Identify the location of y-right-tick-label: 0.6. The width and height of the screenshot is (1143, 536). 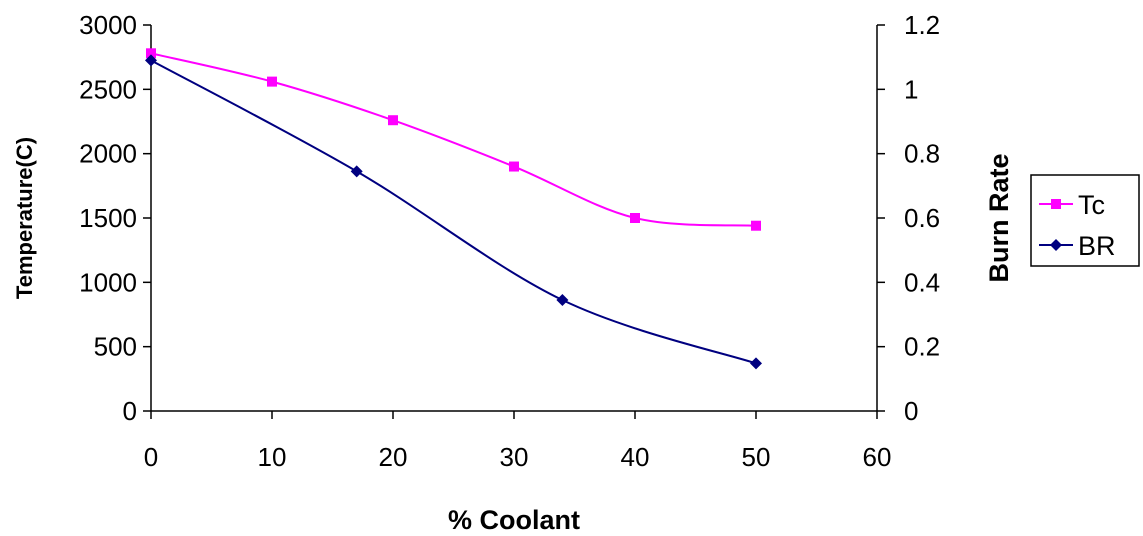
(922, 218).